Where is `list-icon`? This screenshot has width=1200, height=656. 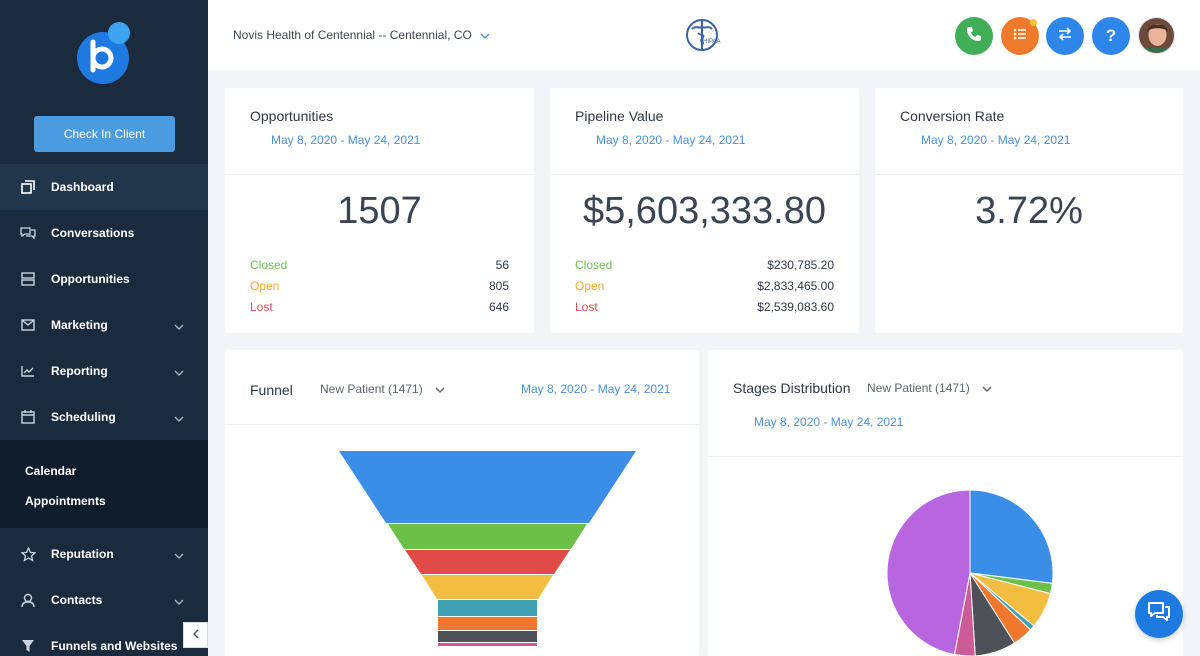 list-icon is located at coordinates (1020, 36).